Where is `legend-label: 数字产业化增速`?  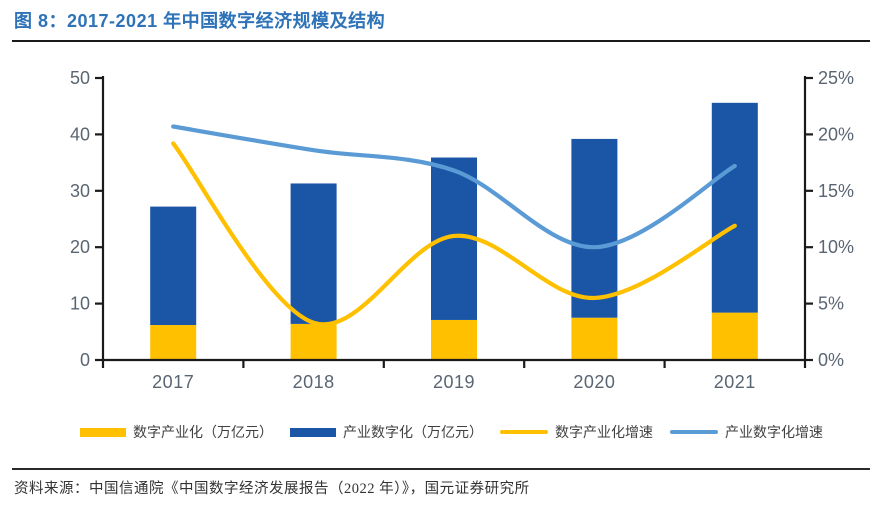 legend-label: 数字产业化增速 is located at coordinates (604, 433).